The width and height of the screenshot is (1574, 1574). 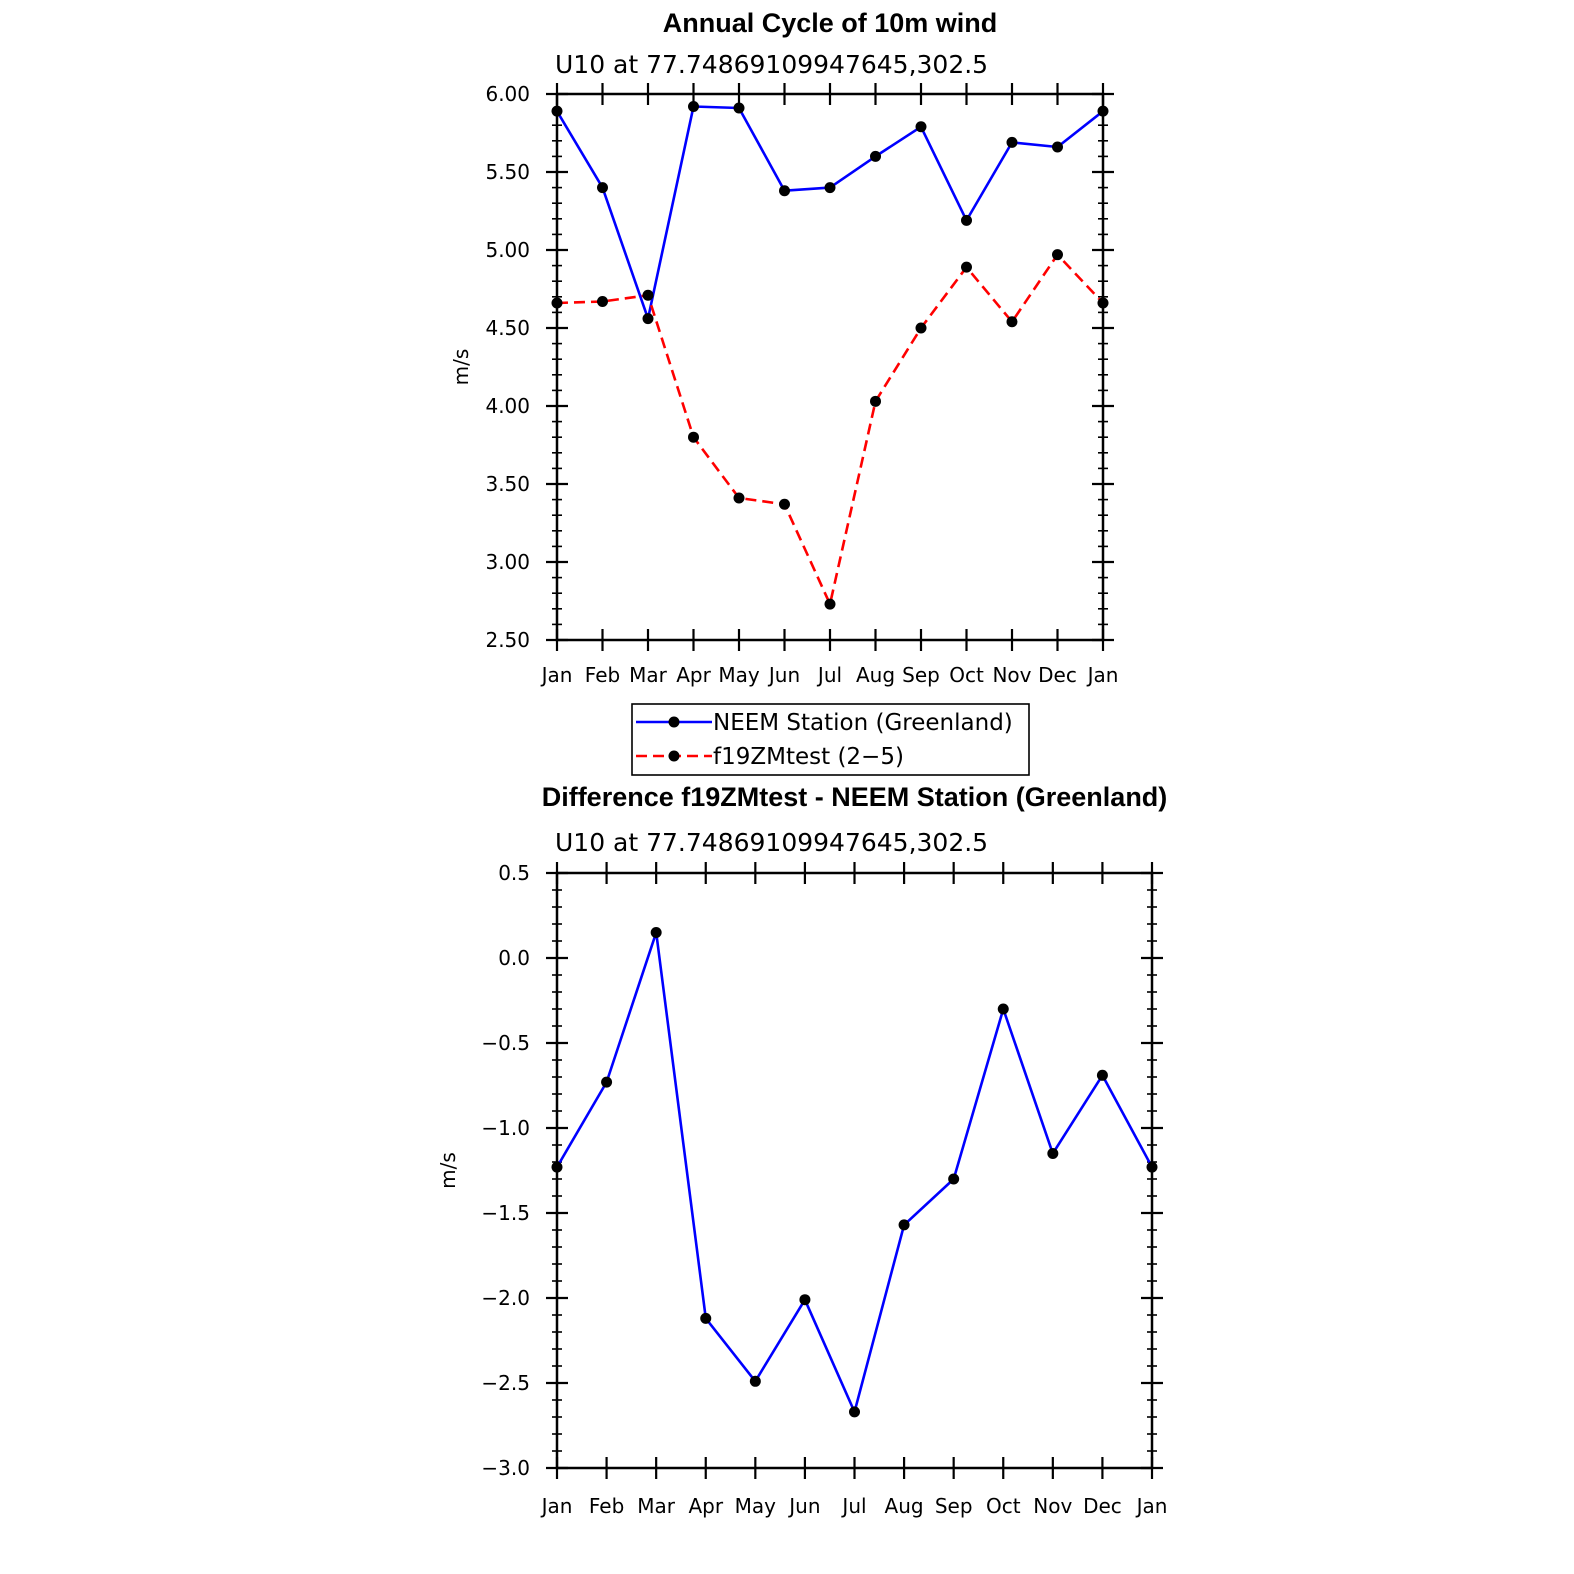 What do you see at coordinates (606, 1506) in the screenshot?
I see `x-tick-label: Feb` at bounding box center [606, 1506].